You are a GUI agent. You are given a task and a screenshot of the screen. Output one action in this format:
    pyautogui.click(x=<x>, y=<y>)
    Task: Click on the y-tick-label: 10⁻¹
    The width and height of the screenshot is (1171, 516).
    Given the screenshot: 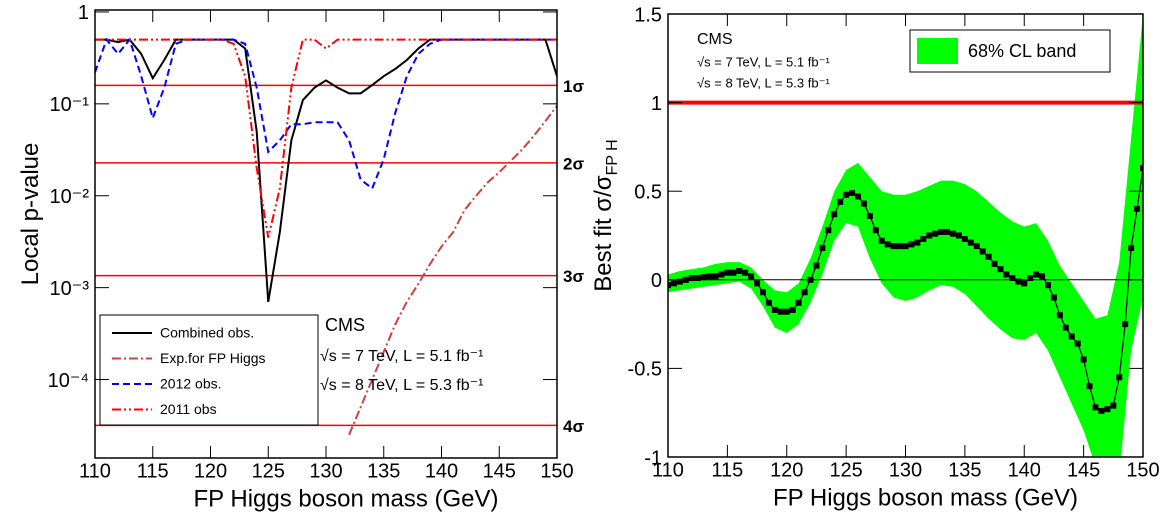 What is the action you would take?
    pyautogui.click(x=70, y=105)
    